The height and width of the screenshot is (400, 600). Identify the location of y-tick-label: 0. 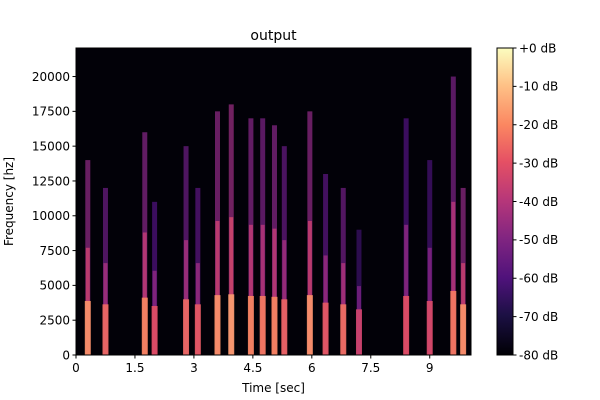
(66, 355).